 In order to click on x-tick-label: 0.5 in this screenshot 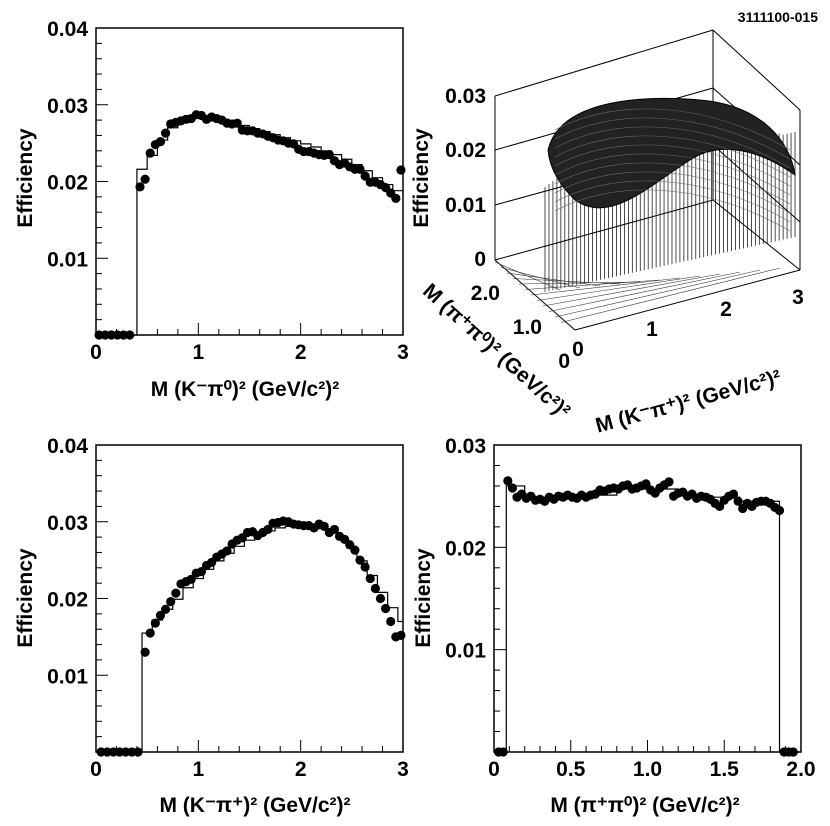, I will do `click(571, 769)`.